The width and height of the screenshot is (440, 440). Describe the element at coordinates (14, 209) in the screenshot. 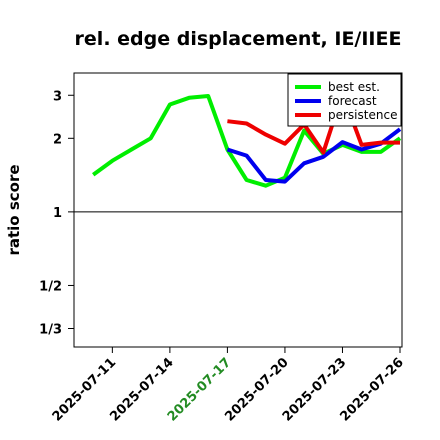

I see `y-axis-label: ratio score` at that location.